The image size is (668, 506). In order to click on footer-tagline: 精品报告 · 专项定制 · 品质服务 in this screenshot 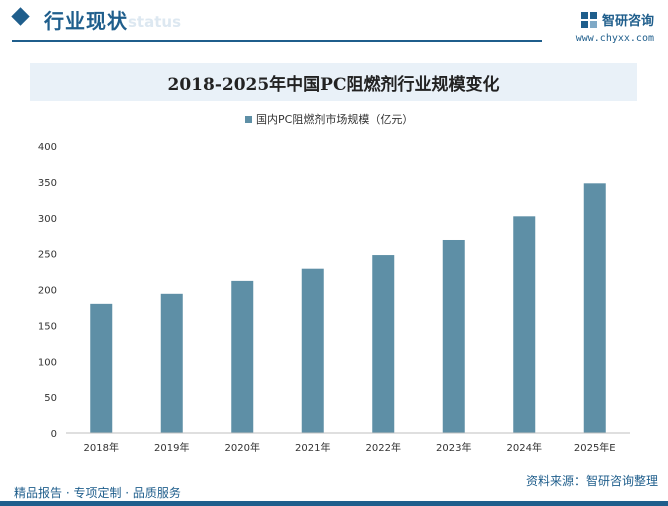, I will do `click(97, 493)`.